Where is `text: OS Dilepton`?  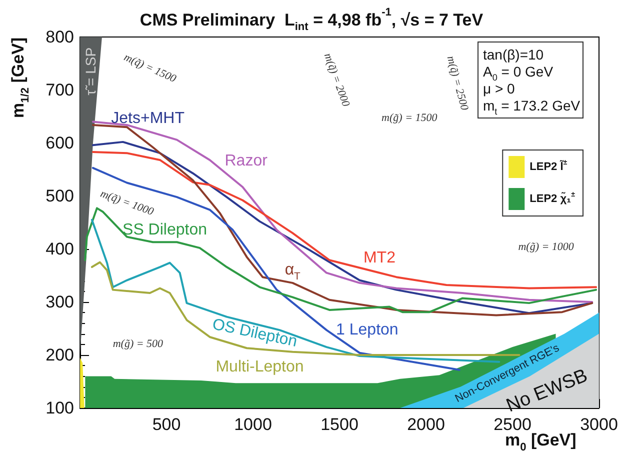
text: OS Dilepton is located at coordinates (254, 333).